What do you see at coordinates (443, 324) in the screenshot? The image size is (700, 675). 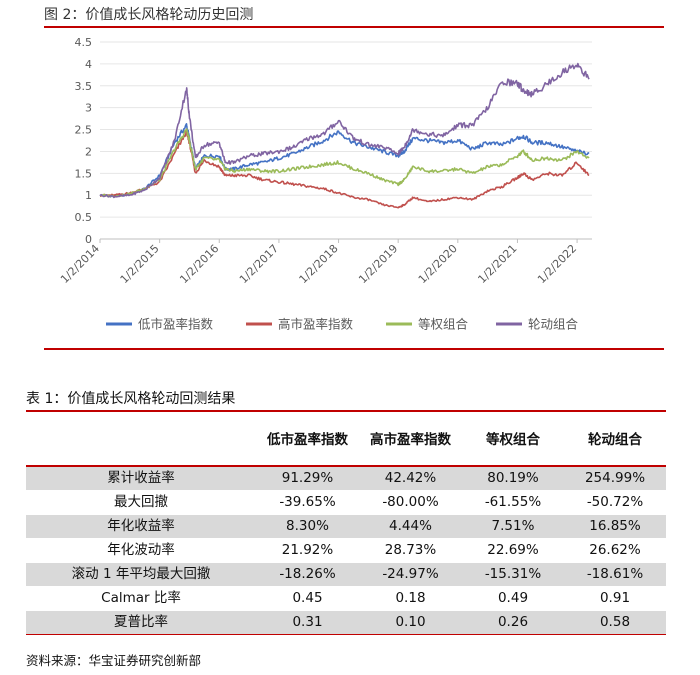 I see `legend-label: 等权组合` at bounding box center [443, 324].